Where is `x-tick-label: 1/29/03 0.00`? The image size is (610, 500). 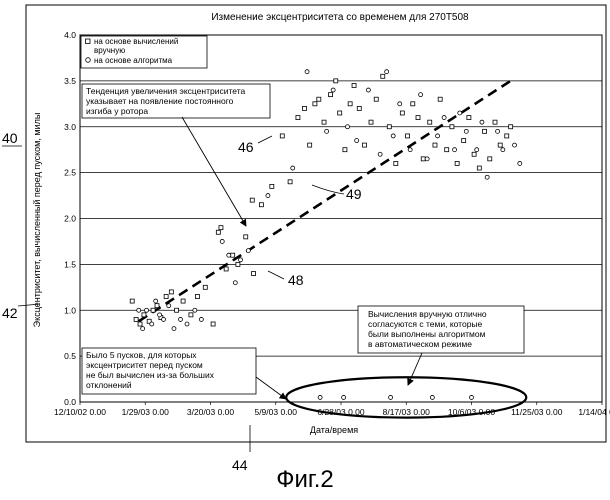
x-tick-label: 1/29/03 0.00 is located at coordinates (146, 412).